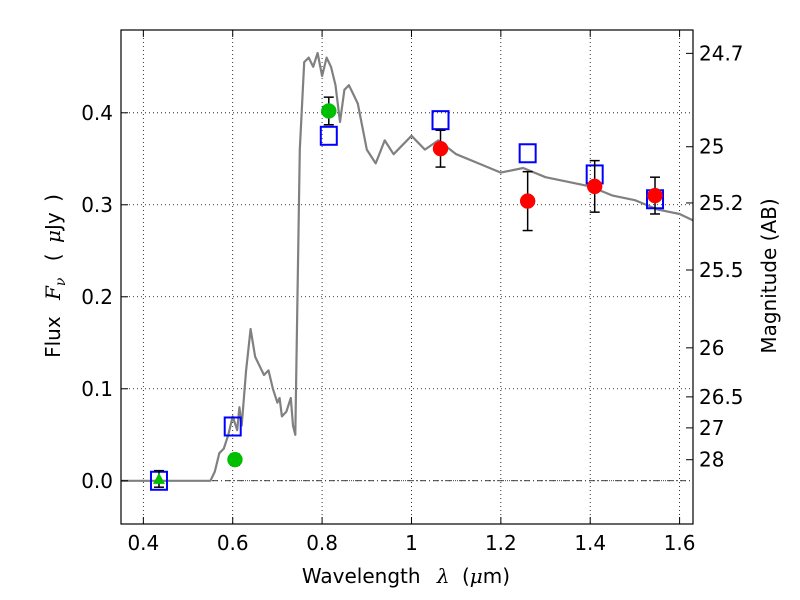  What do you see at coordinates (711, 428) in the screenshot?
I see `y2-tick-label: 27` at bounding box center [711, 428].